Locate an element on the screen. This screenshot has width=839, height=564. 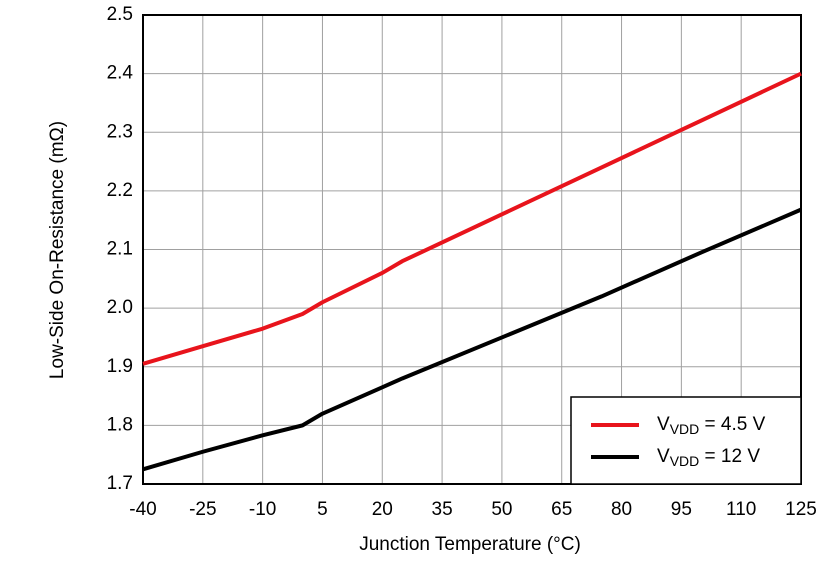
y-tick-label: 2.2 is located at coordinates (120, 190).